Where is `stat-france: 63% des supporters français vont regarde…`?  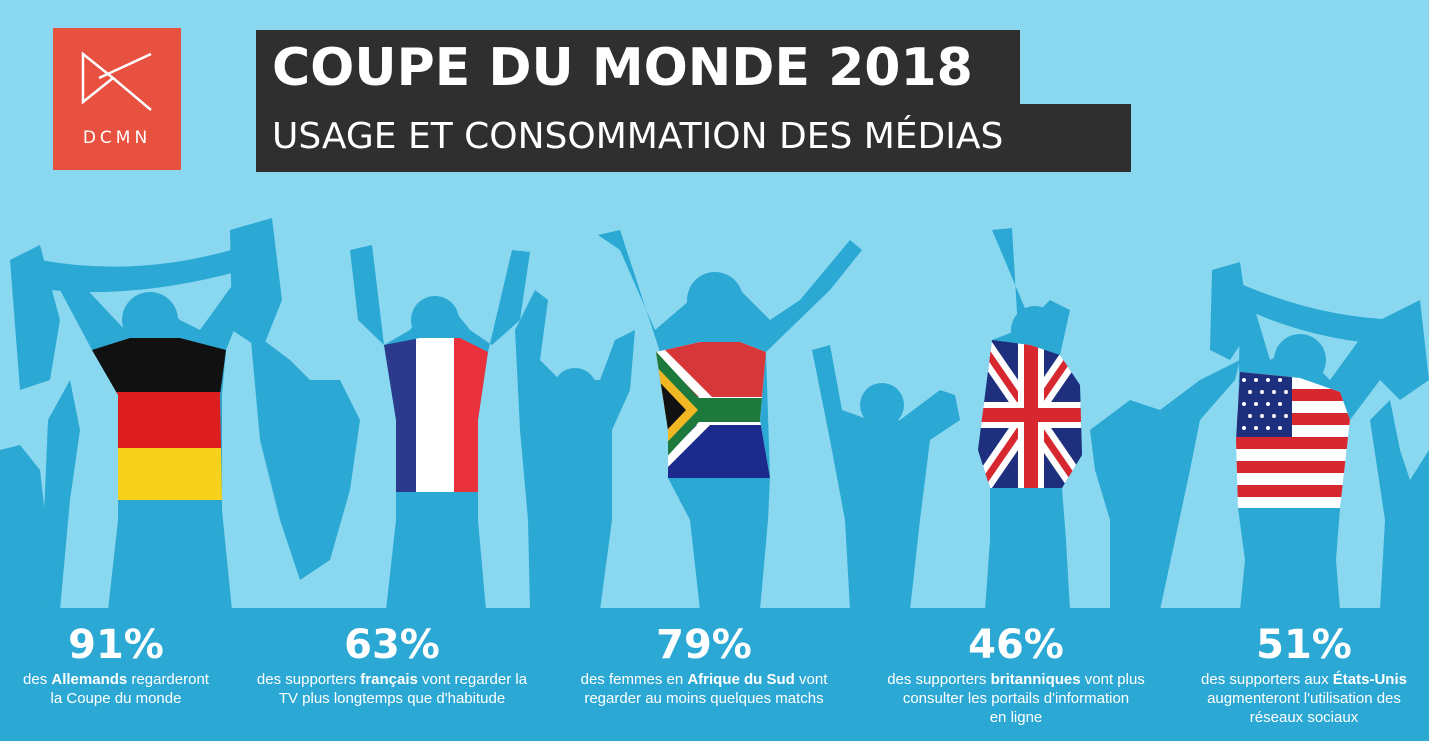
stat-france: 63% des supporters français vont regarde… is located at coordinates (392, 664).